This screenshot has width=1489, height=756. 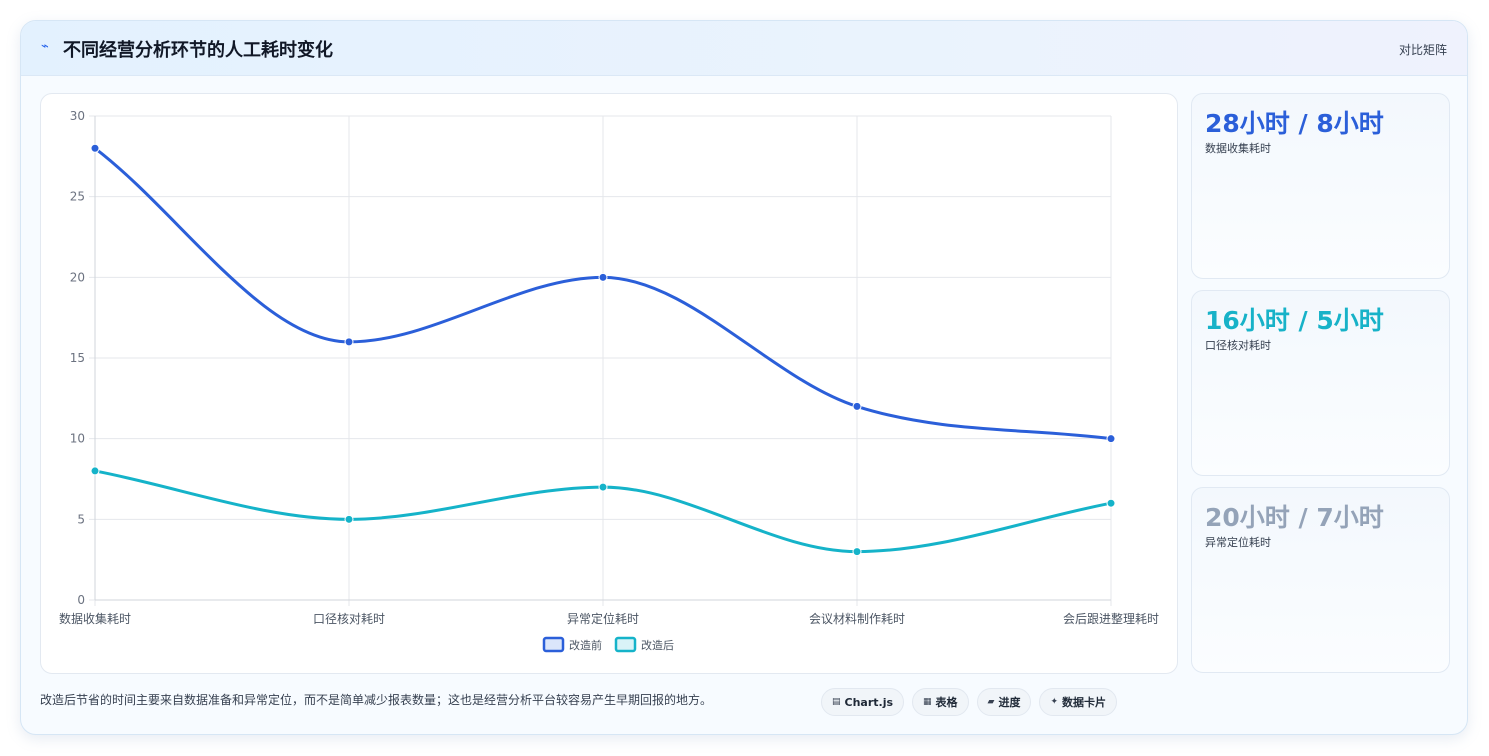 I want to click on chip-chartjs: ▤ Chart.js, so click(x=863, y=702).